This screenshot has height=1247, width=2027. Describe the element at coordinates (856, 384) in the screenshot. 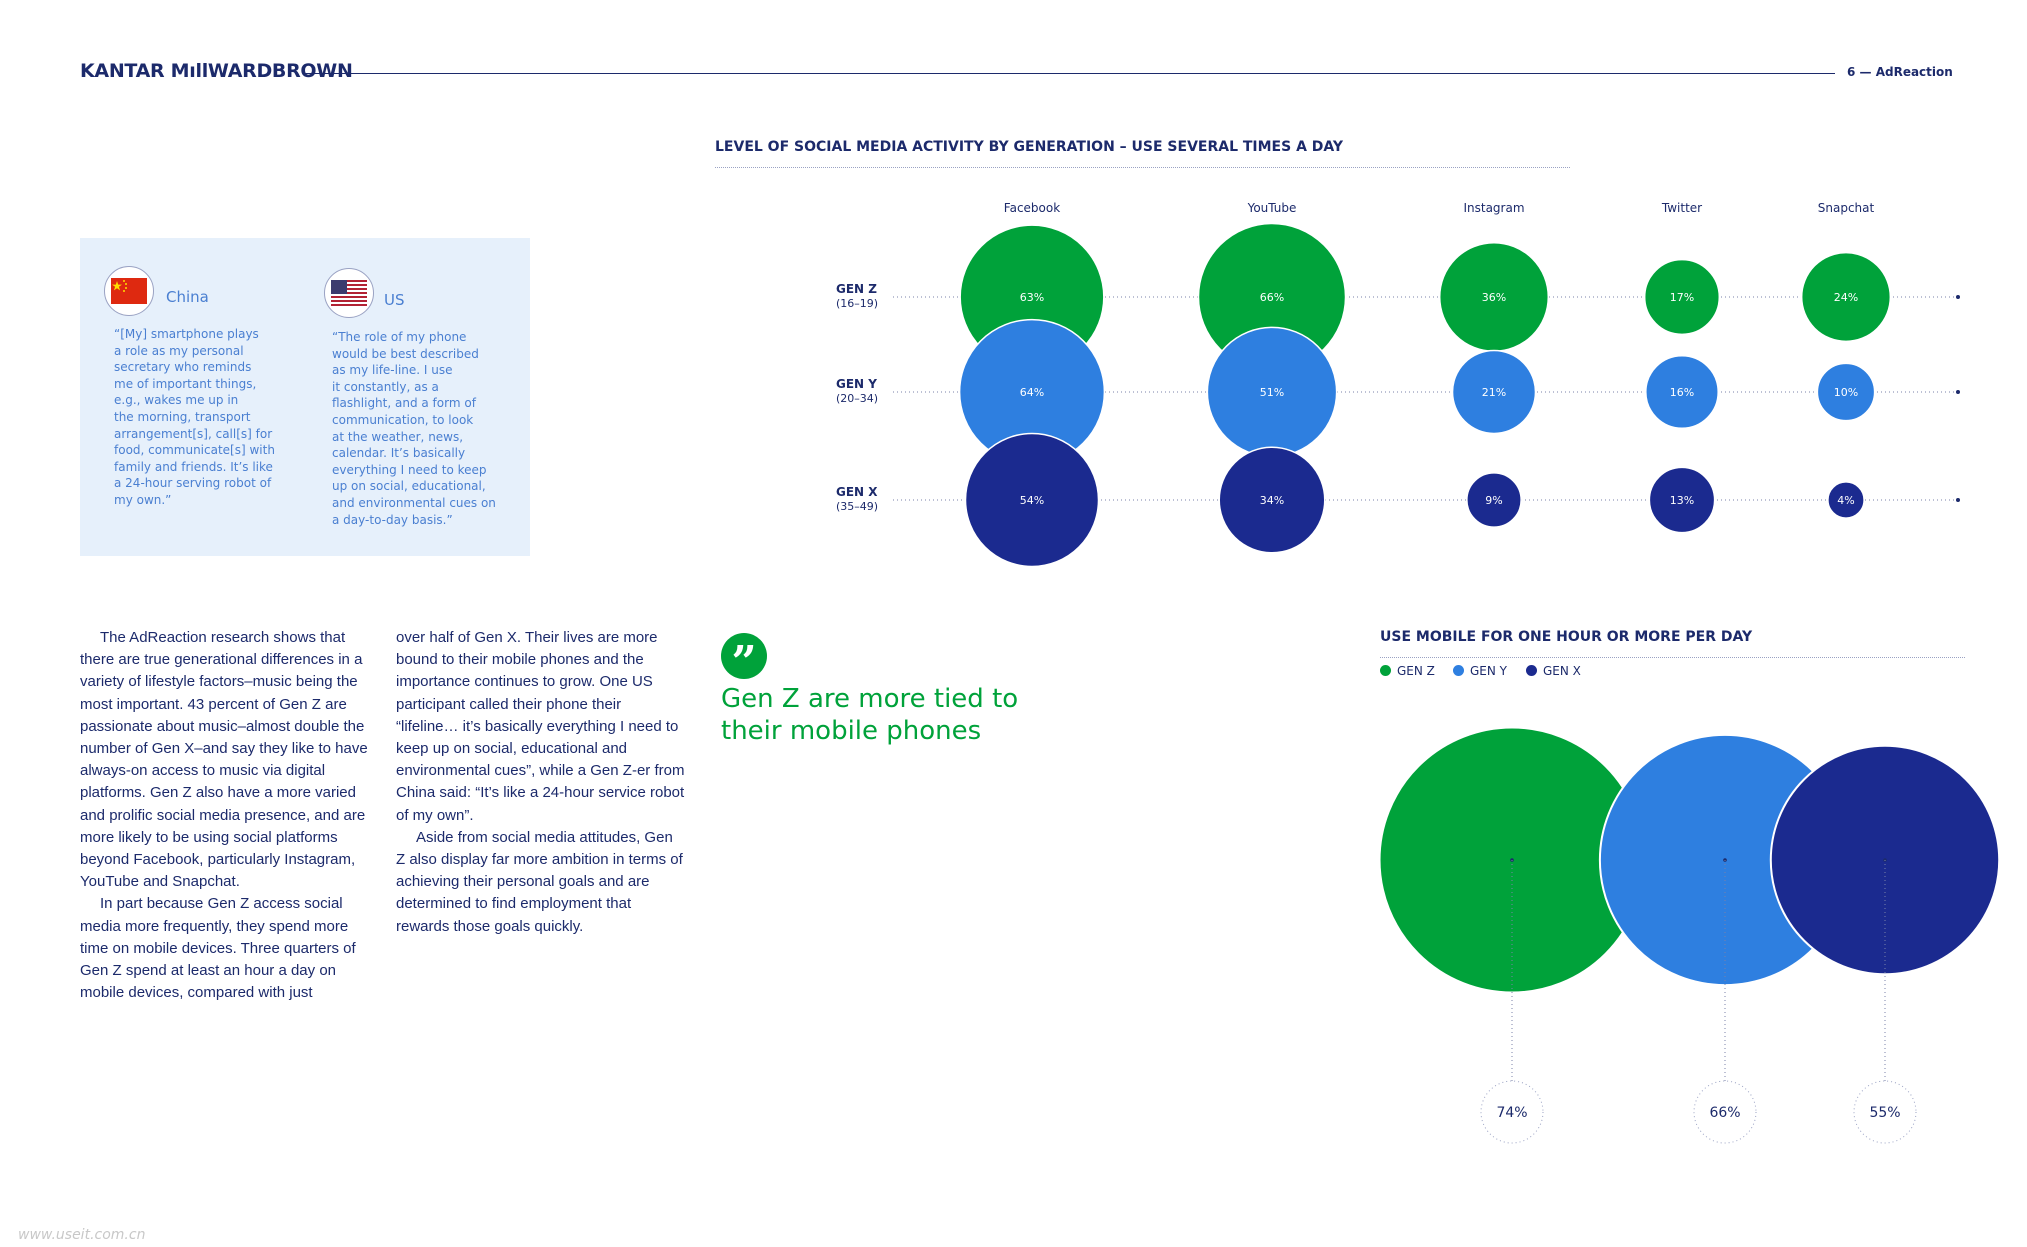

I see `row-label: GEN Y` at that location.